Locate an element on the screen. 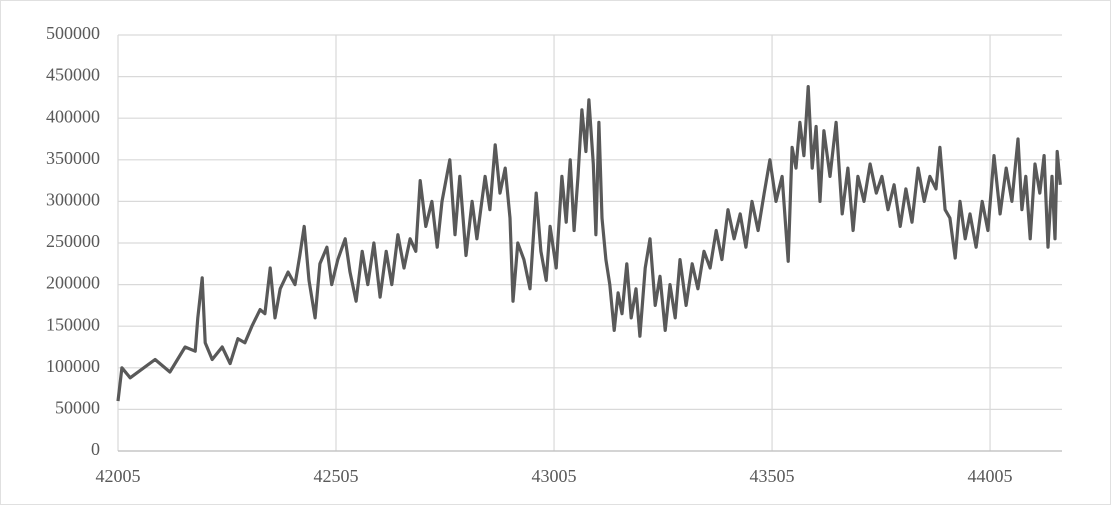 This screenshot has width=1112, height=506. y-tick-label: 300000 is located at coordinates (73, 200).